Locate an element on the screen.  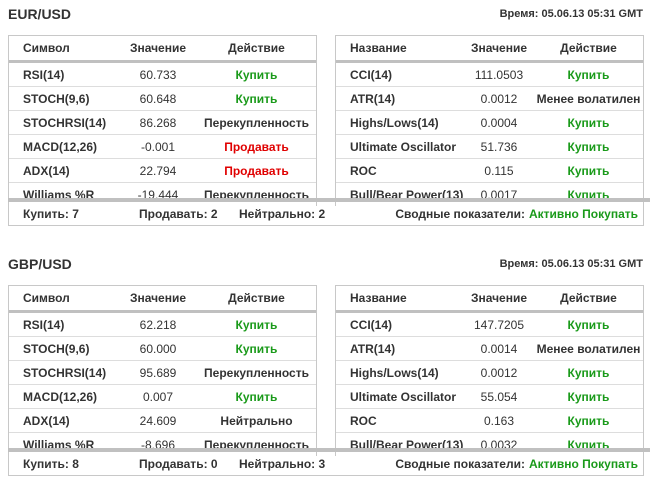
indicator-value: 111.0503 is located at coordinates (499, 74).